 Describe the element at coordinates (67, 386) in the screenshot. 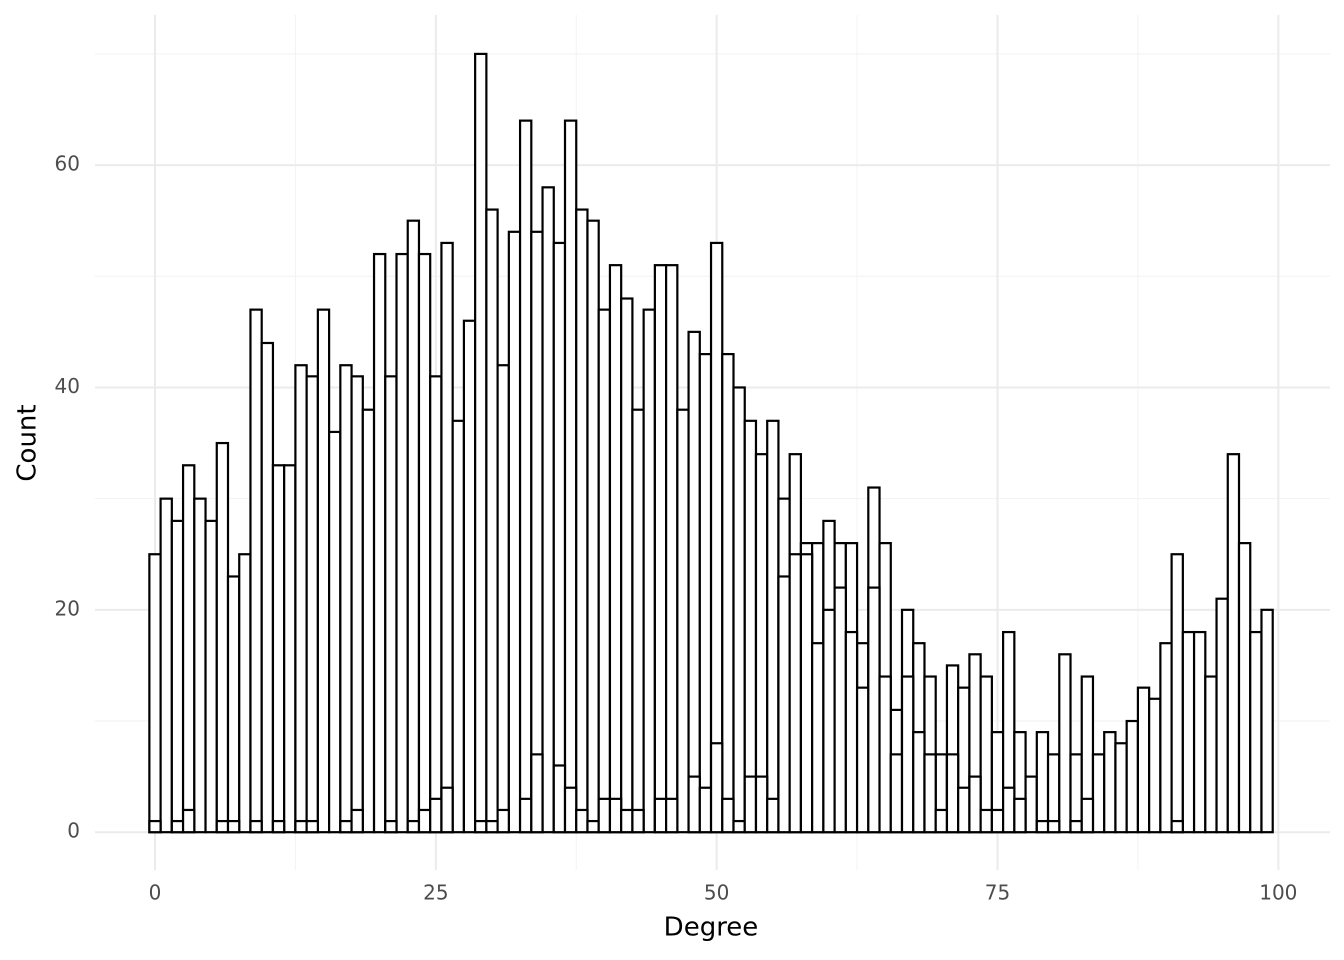

I see `y-tick-label: 40` at that location.